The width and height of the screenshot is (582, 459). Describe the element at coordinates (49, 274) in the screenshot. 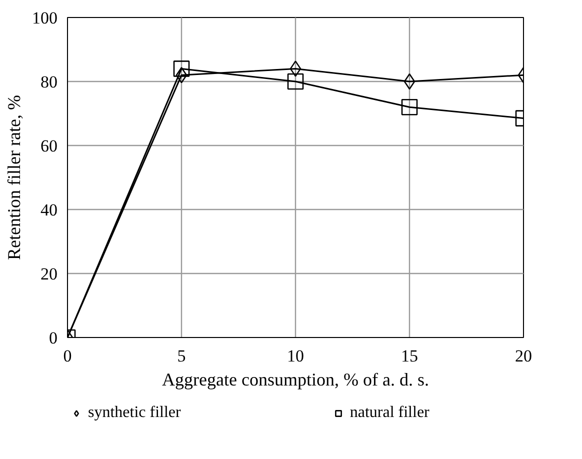

I see `y-tick-label: 20` at that location.